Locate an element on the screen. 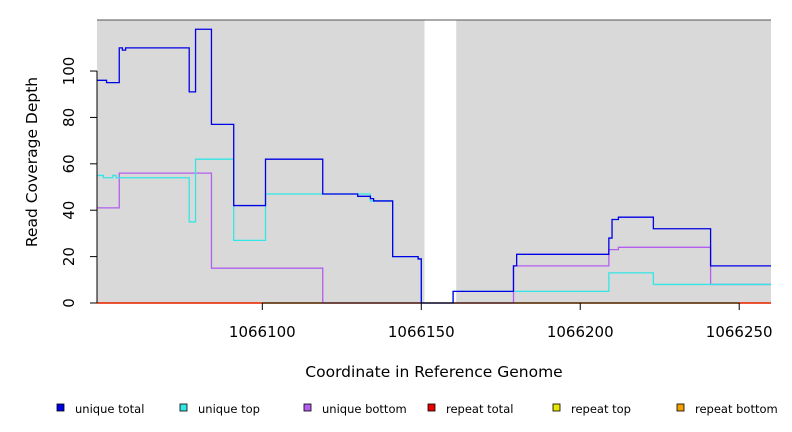 Image resolution: width=792 pixels, height=432 pixels. legend-item: unique bottom is located at coordinates (355, 409).